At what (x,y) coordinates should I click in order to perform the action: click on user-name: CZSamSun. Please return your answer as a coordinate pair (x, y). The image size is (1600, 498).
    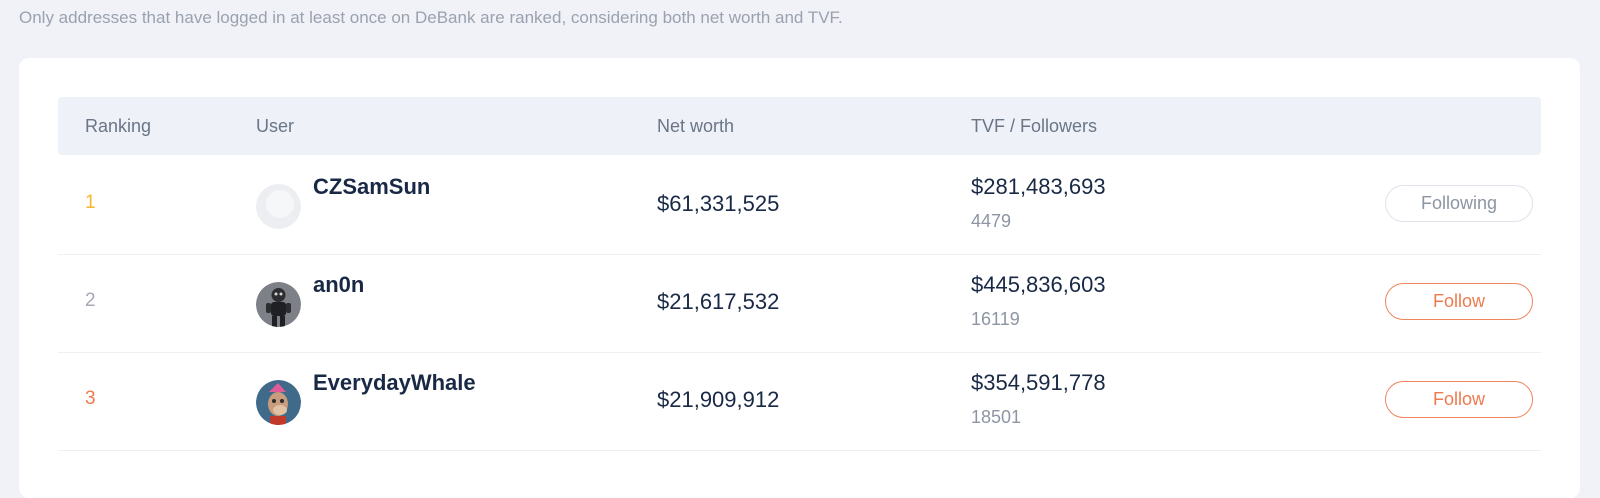
    Looking at the image, I should click on (372, 186).